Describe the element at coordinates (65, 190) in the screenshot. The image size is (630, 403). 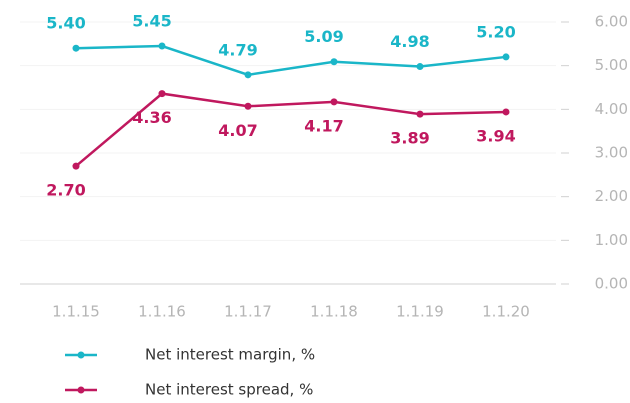
I see `data-label: 2.70` at that location.